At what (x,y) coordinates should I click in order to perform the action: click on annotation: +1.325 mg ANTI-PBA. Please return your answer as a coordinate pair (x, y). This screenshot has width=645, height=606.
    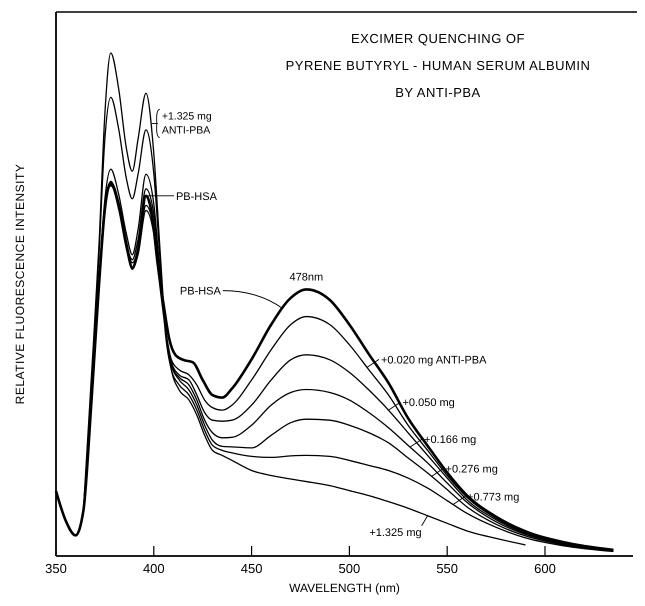
    Looking at the image, I should click on (187, 123).